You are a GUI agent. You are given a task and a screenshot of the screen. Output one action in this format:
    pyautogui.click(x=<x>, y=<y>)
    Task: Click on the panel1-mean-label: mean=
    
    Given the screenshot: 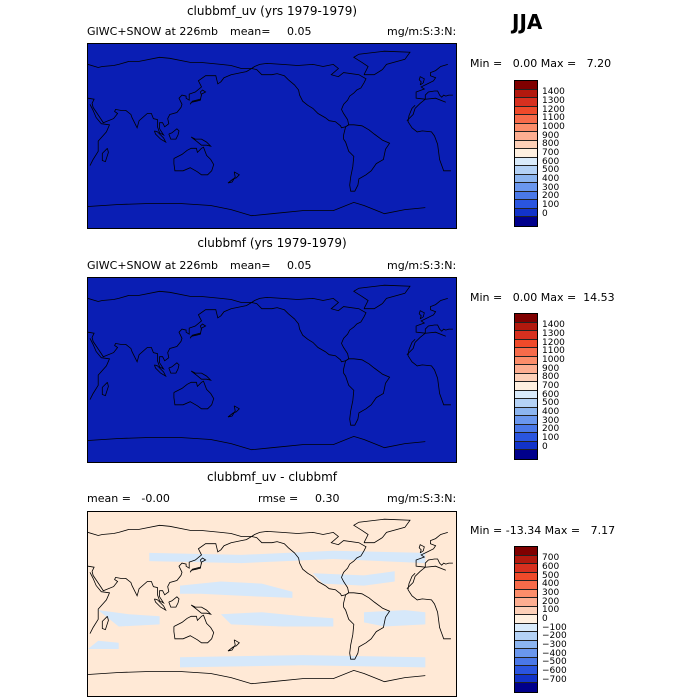 What is the action you would take?
    pyautogui.click(x=250, y=31)
    